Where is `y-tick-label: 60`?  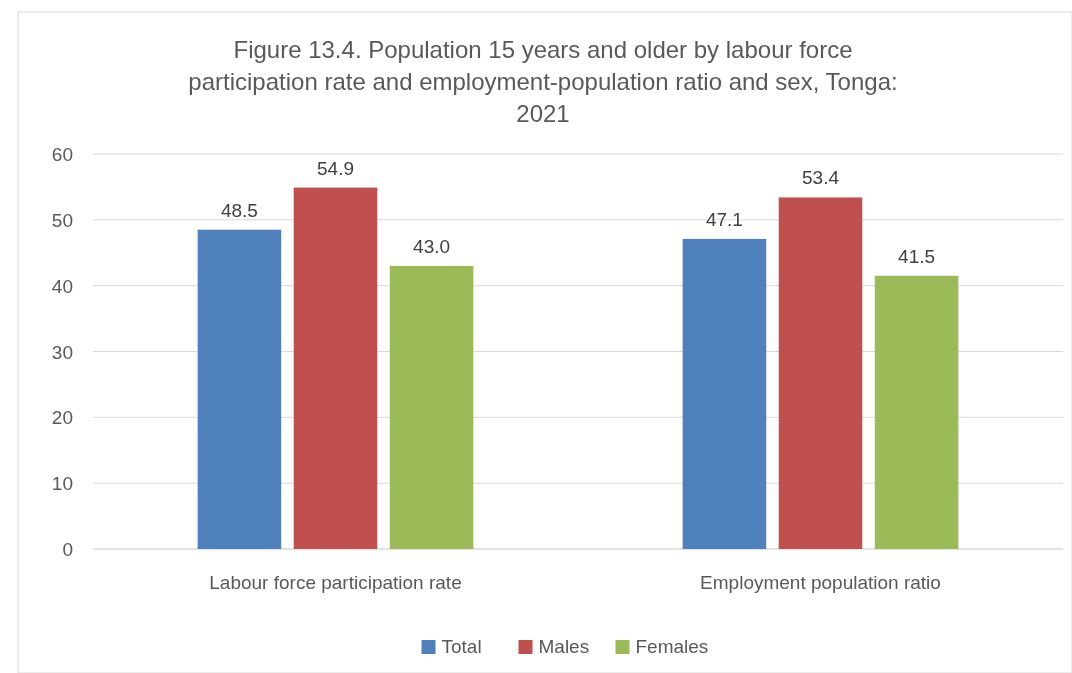 y-tick-label: 60 is located at coordinates (62, 154).